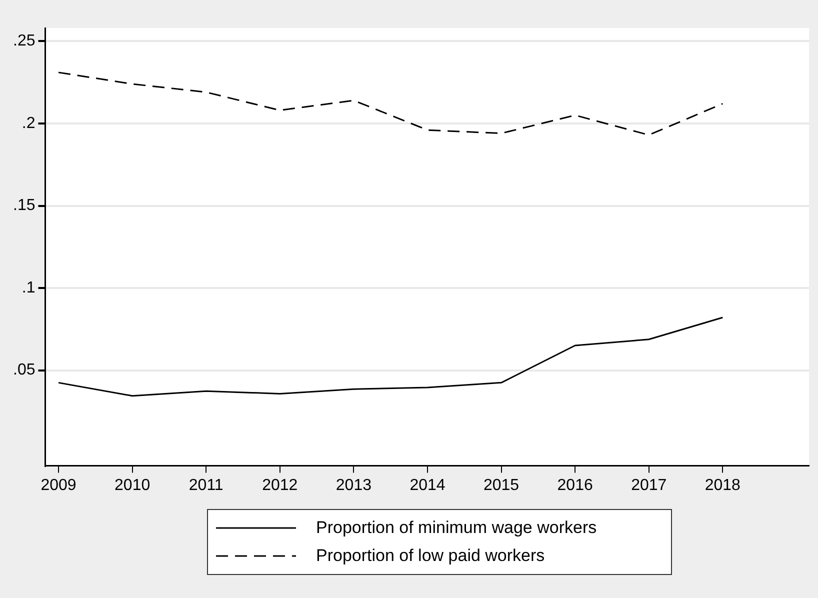  What do you see at coordinates (24, 41) in the screenshot?
I see `y-tick-label: .25` at bounding box center [24, 41].